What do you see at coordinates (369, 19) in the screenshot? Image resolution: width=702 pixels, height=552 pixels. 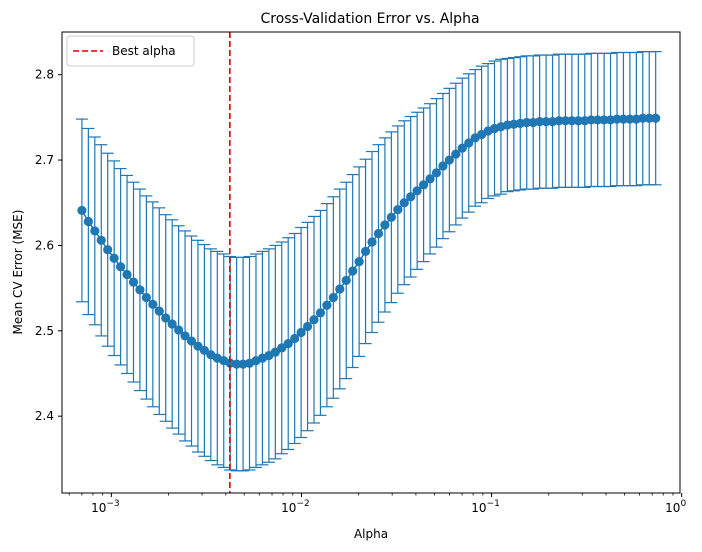 I see `chart-title: Cross-Validation Error vs. Alpha` at bounding box center [369, 19].